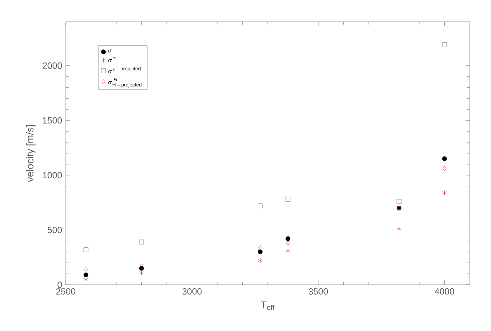 This screenshot has height=331, width=491. I want to click on x-tick-label: 4000, so click(444, 291).